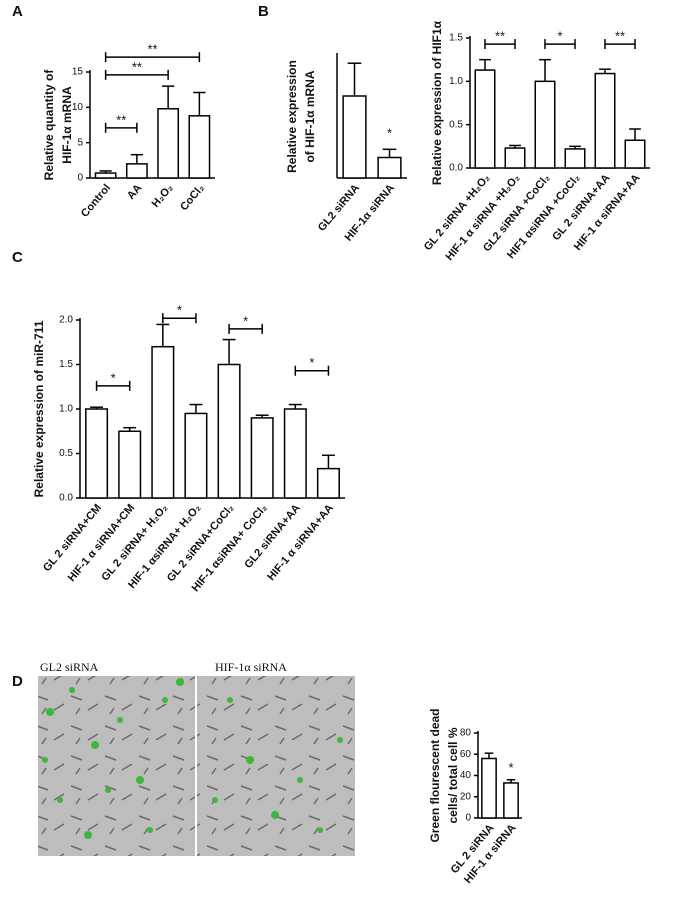  I want to click on y-tick-label: 80, so click(466, 733).